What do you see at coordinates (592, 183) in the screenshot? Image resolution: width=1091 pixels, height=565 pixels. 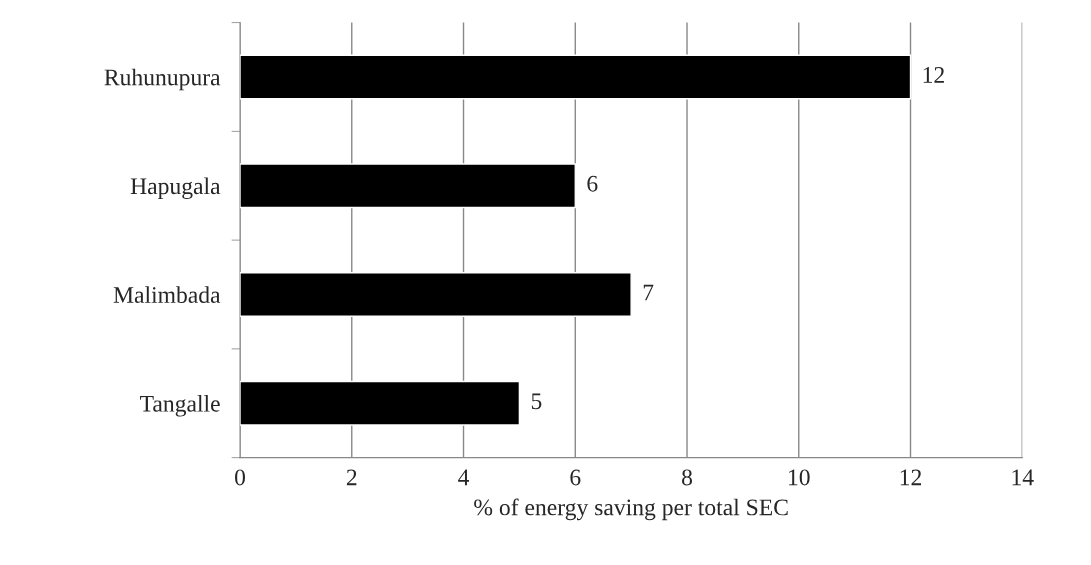 I see `data-label: 6` at bounding box center [592, 183].